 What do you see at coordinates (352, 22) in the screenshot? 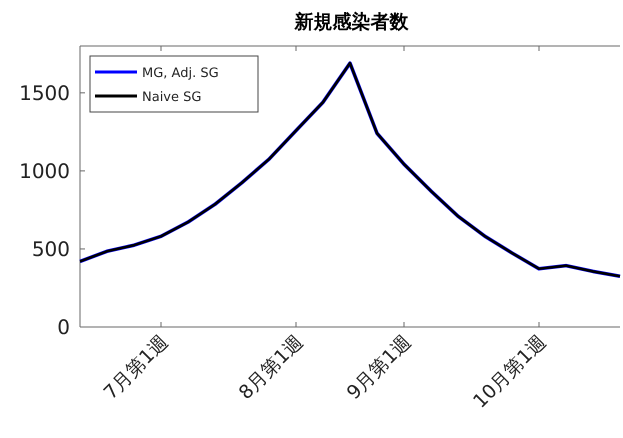
I see `chart-title: 新規感染者数` at bounding box center [352, 22].